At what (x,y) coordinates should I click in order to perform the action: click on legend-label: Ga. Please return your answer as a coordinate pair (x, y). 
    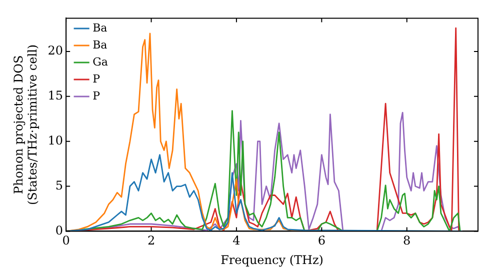
    Looking at the image, I should click on (100, 61).